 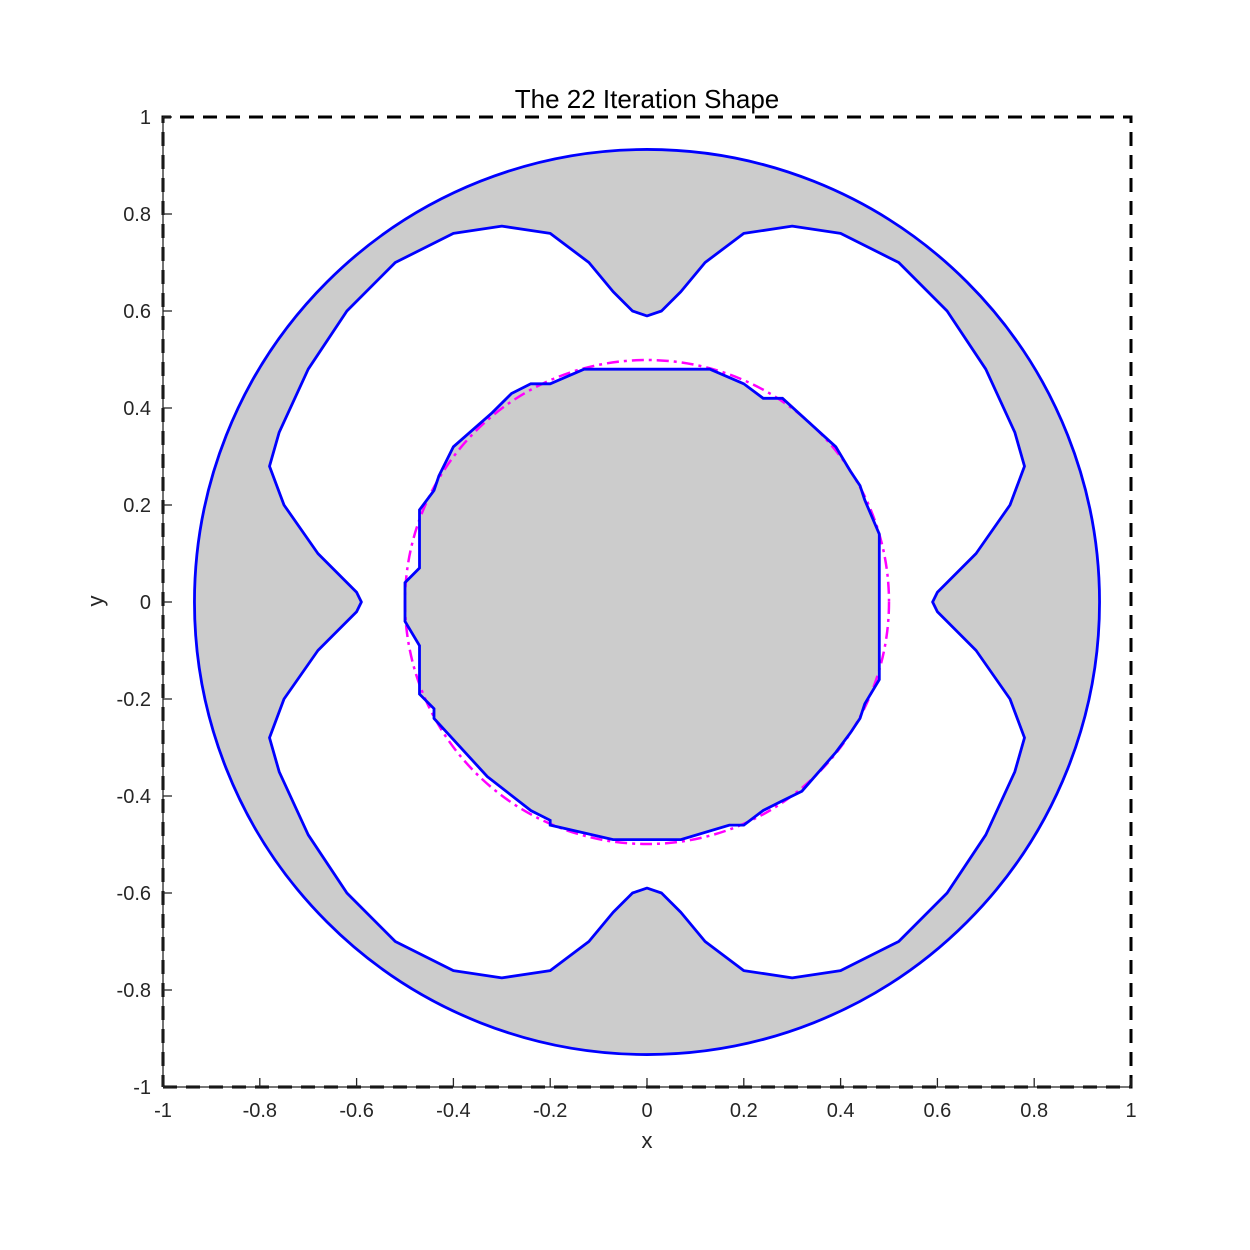 What do you see at coordinates (137, 409) in the screenshot?
I see `y-tick-label: 0.4` at bounding box center [137, 409].